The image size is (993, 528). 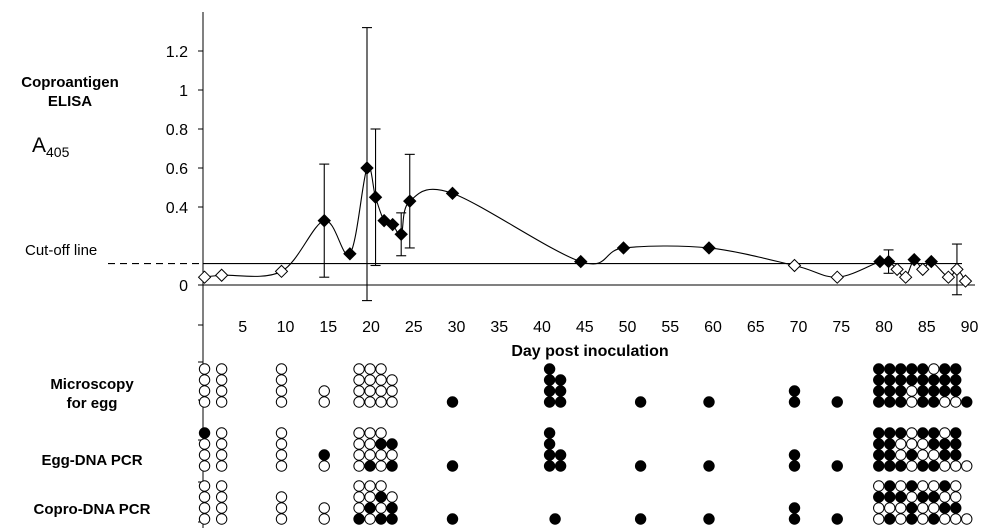 What do you see at coordinates (585, 327) in the screenshot?
I see `x-tick-label: 45` at bounding box center [585, 327].